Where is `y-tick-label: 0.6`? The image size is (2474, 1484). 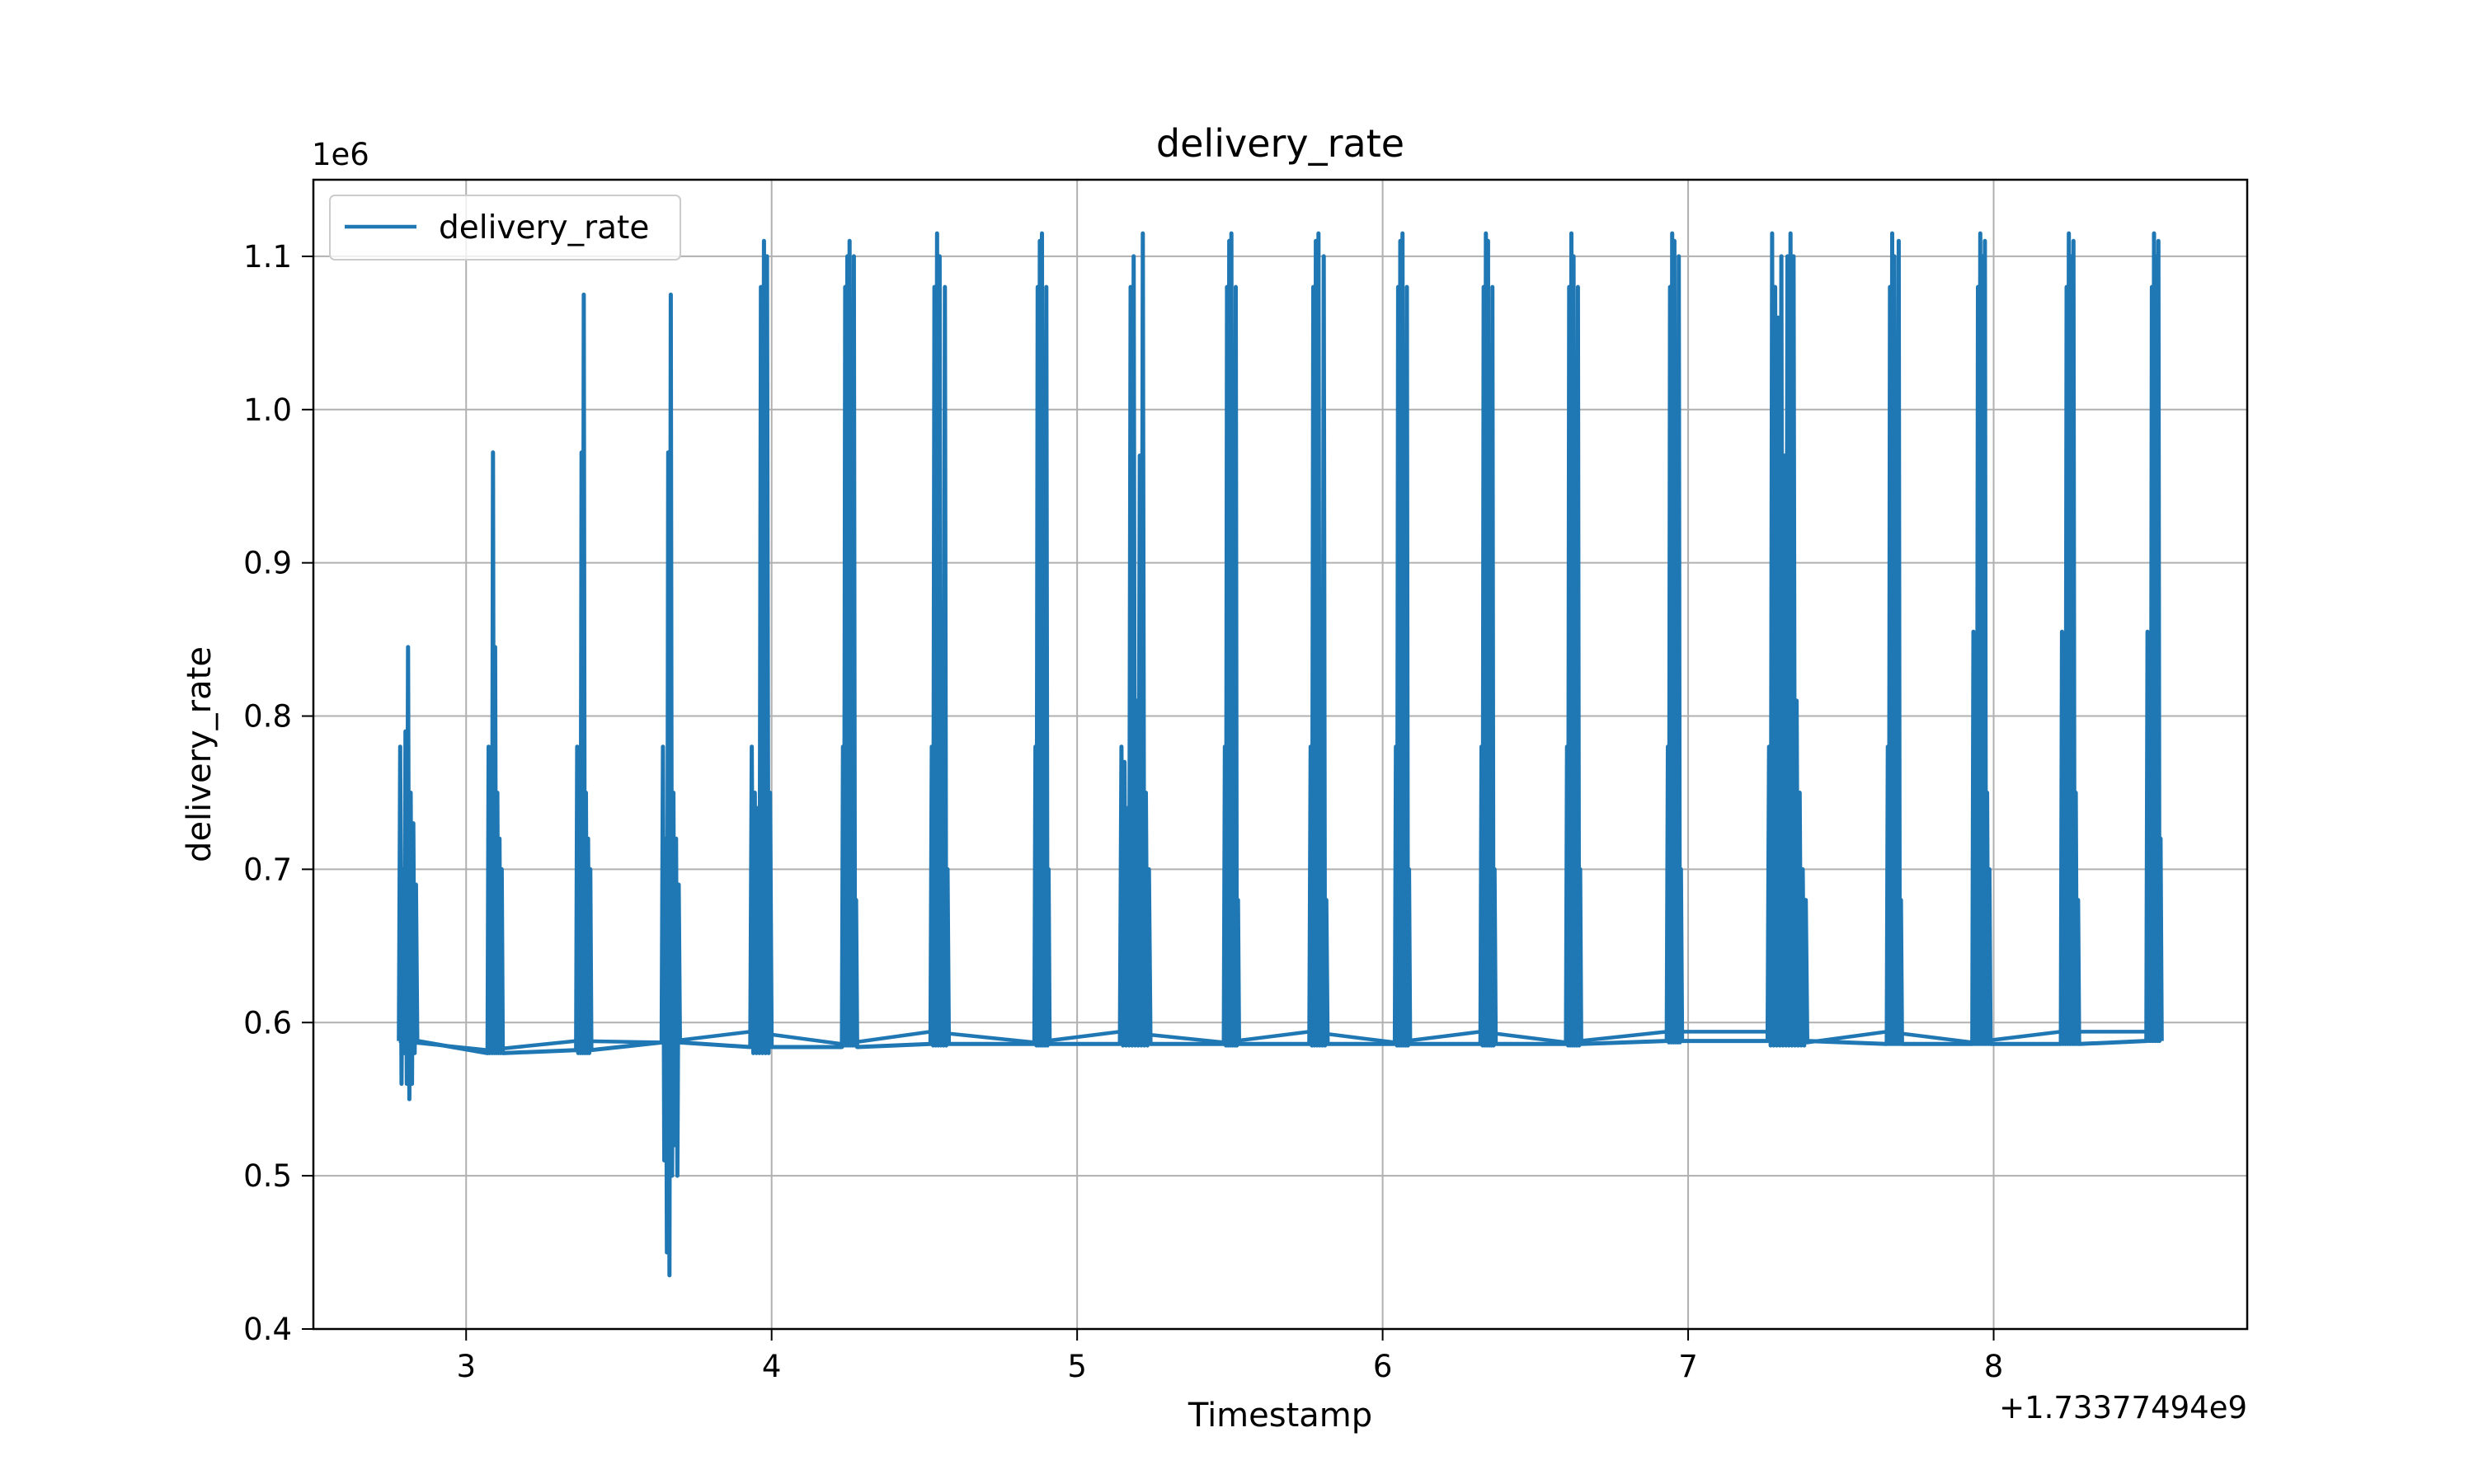
y-tick-label: 0.6 is located at coordinates (267, 1022).